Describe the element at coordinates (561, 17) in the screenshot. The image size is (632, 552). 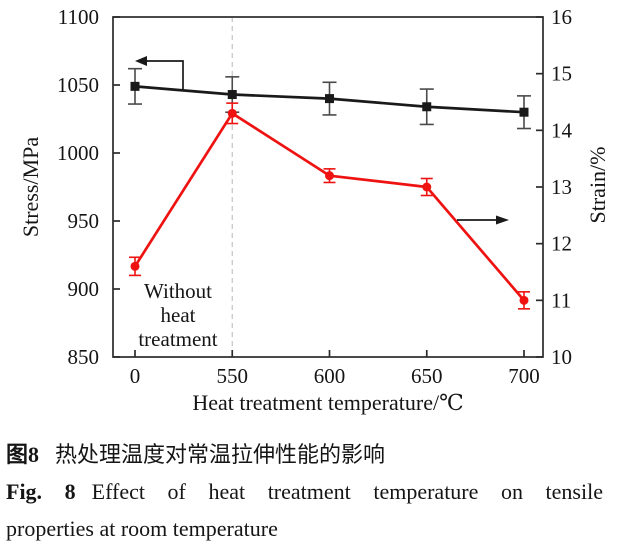
I see `right-axis-tick-label: 16` at that location.